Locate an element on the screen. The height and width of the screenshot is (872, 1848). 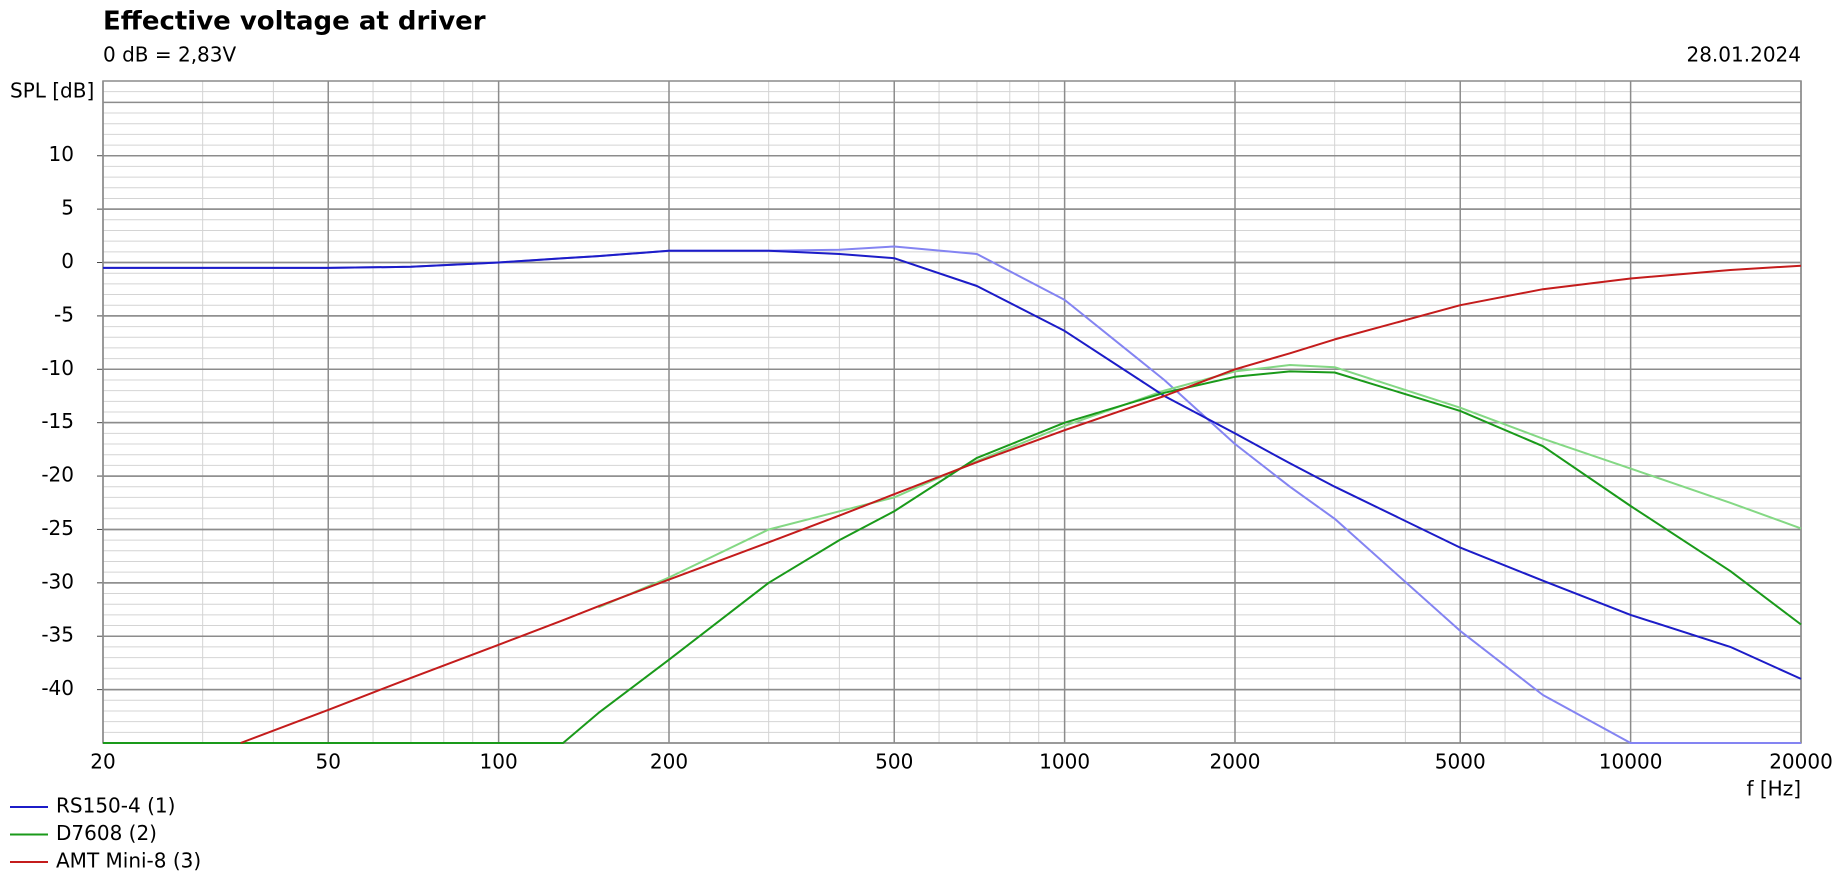
y-tick-label: -35 is located at coordinates (57, 635).